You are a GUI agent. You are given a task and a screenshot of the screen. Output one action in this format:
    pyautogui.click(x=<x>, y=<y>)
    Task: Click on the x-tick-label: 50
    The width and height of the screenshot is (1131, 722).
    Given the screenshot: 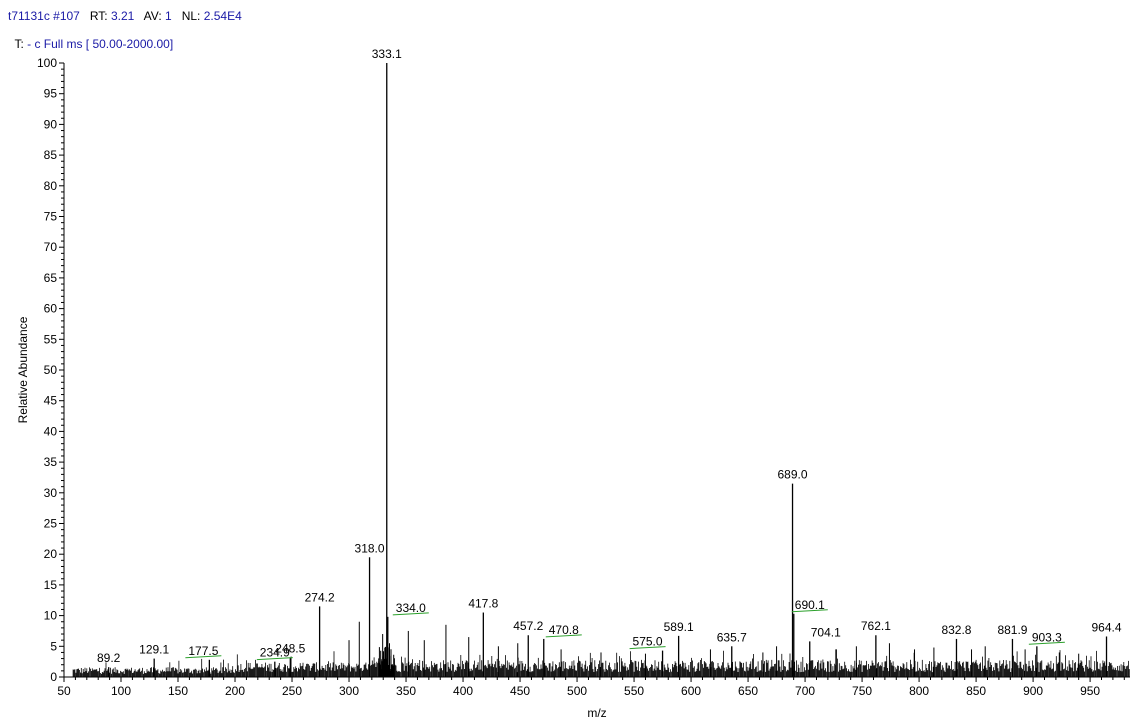 What is the action you would take?
    pyautogui.click(x=64, y=691)
    